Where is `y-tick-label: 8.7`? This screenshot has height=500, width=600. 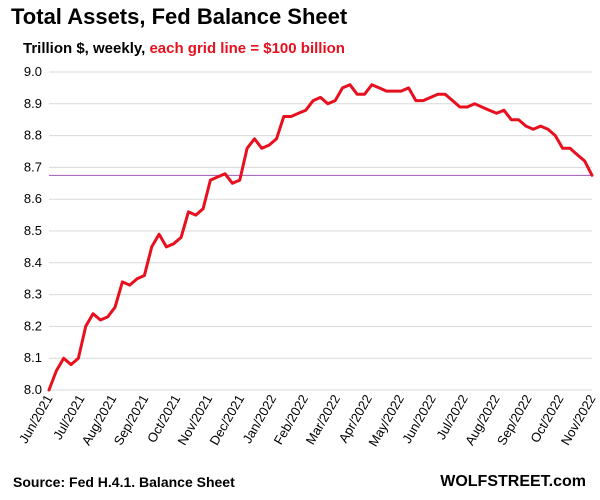 y-tick-label: 8.7 is located at coordinates (33, 166).